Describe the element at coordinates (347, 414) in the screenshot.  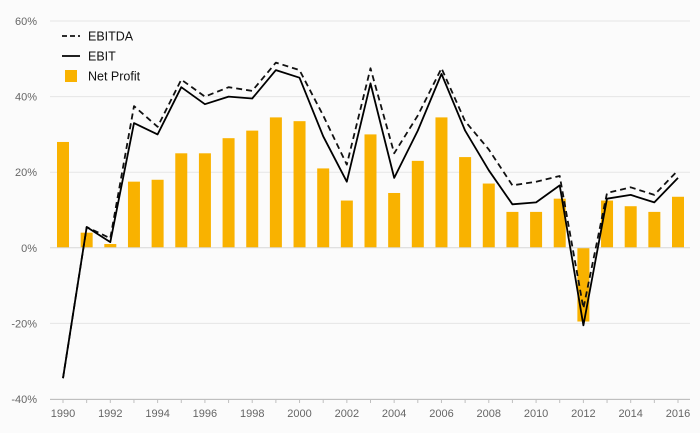
I see `x-tick-label: 2002` at that location.